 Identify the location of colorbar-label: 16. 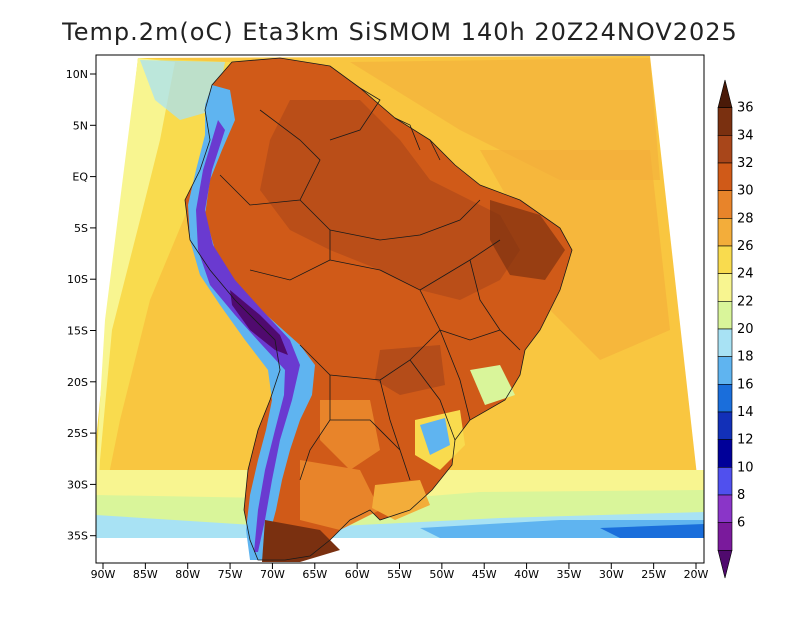
(745, 384).